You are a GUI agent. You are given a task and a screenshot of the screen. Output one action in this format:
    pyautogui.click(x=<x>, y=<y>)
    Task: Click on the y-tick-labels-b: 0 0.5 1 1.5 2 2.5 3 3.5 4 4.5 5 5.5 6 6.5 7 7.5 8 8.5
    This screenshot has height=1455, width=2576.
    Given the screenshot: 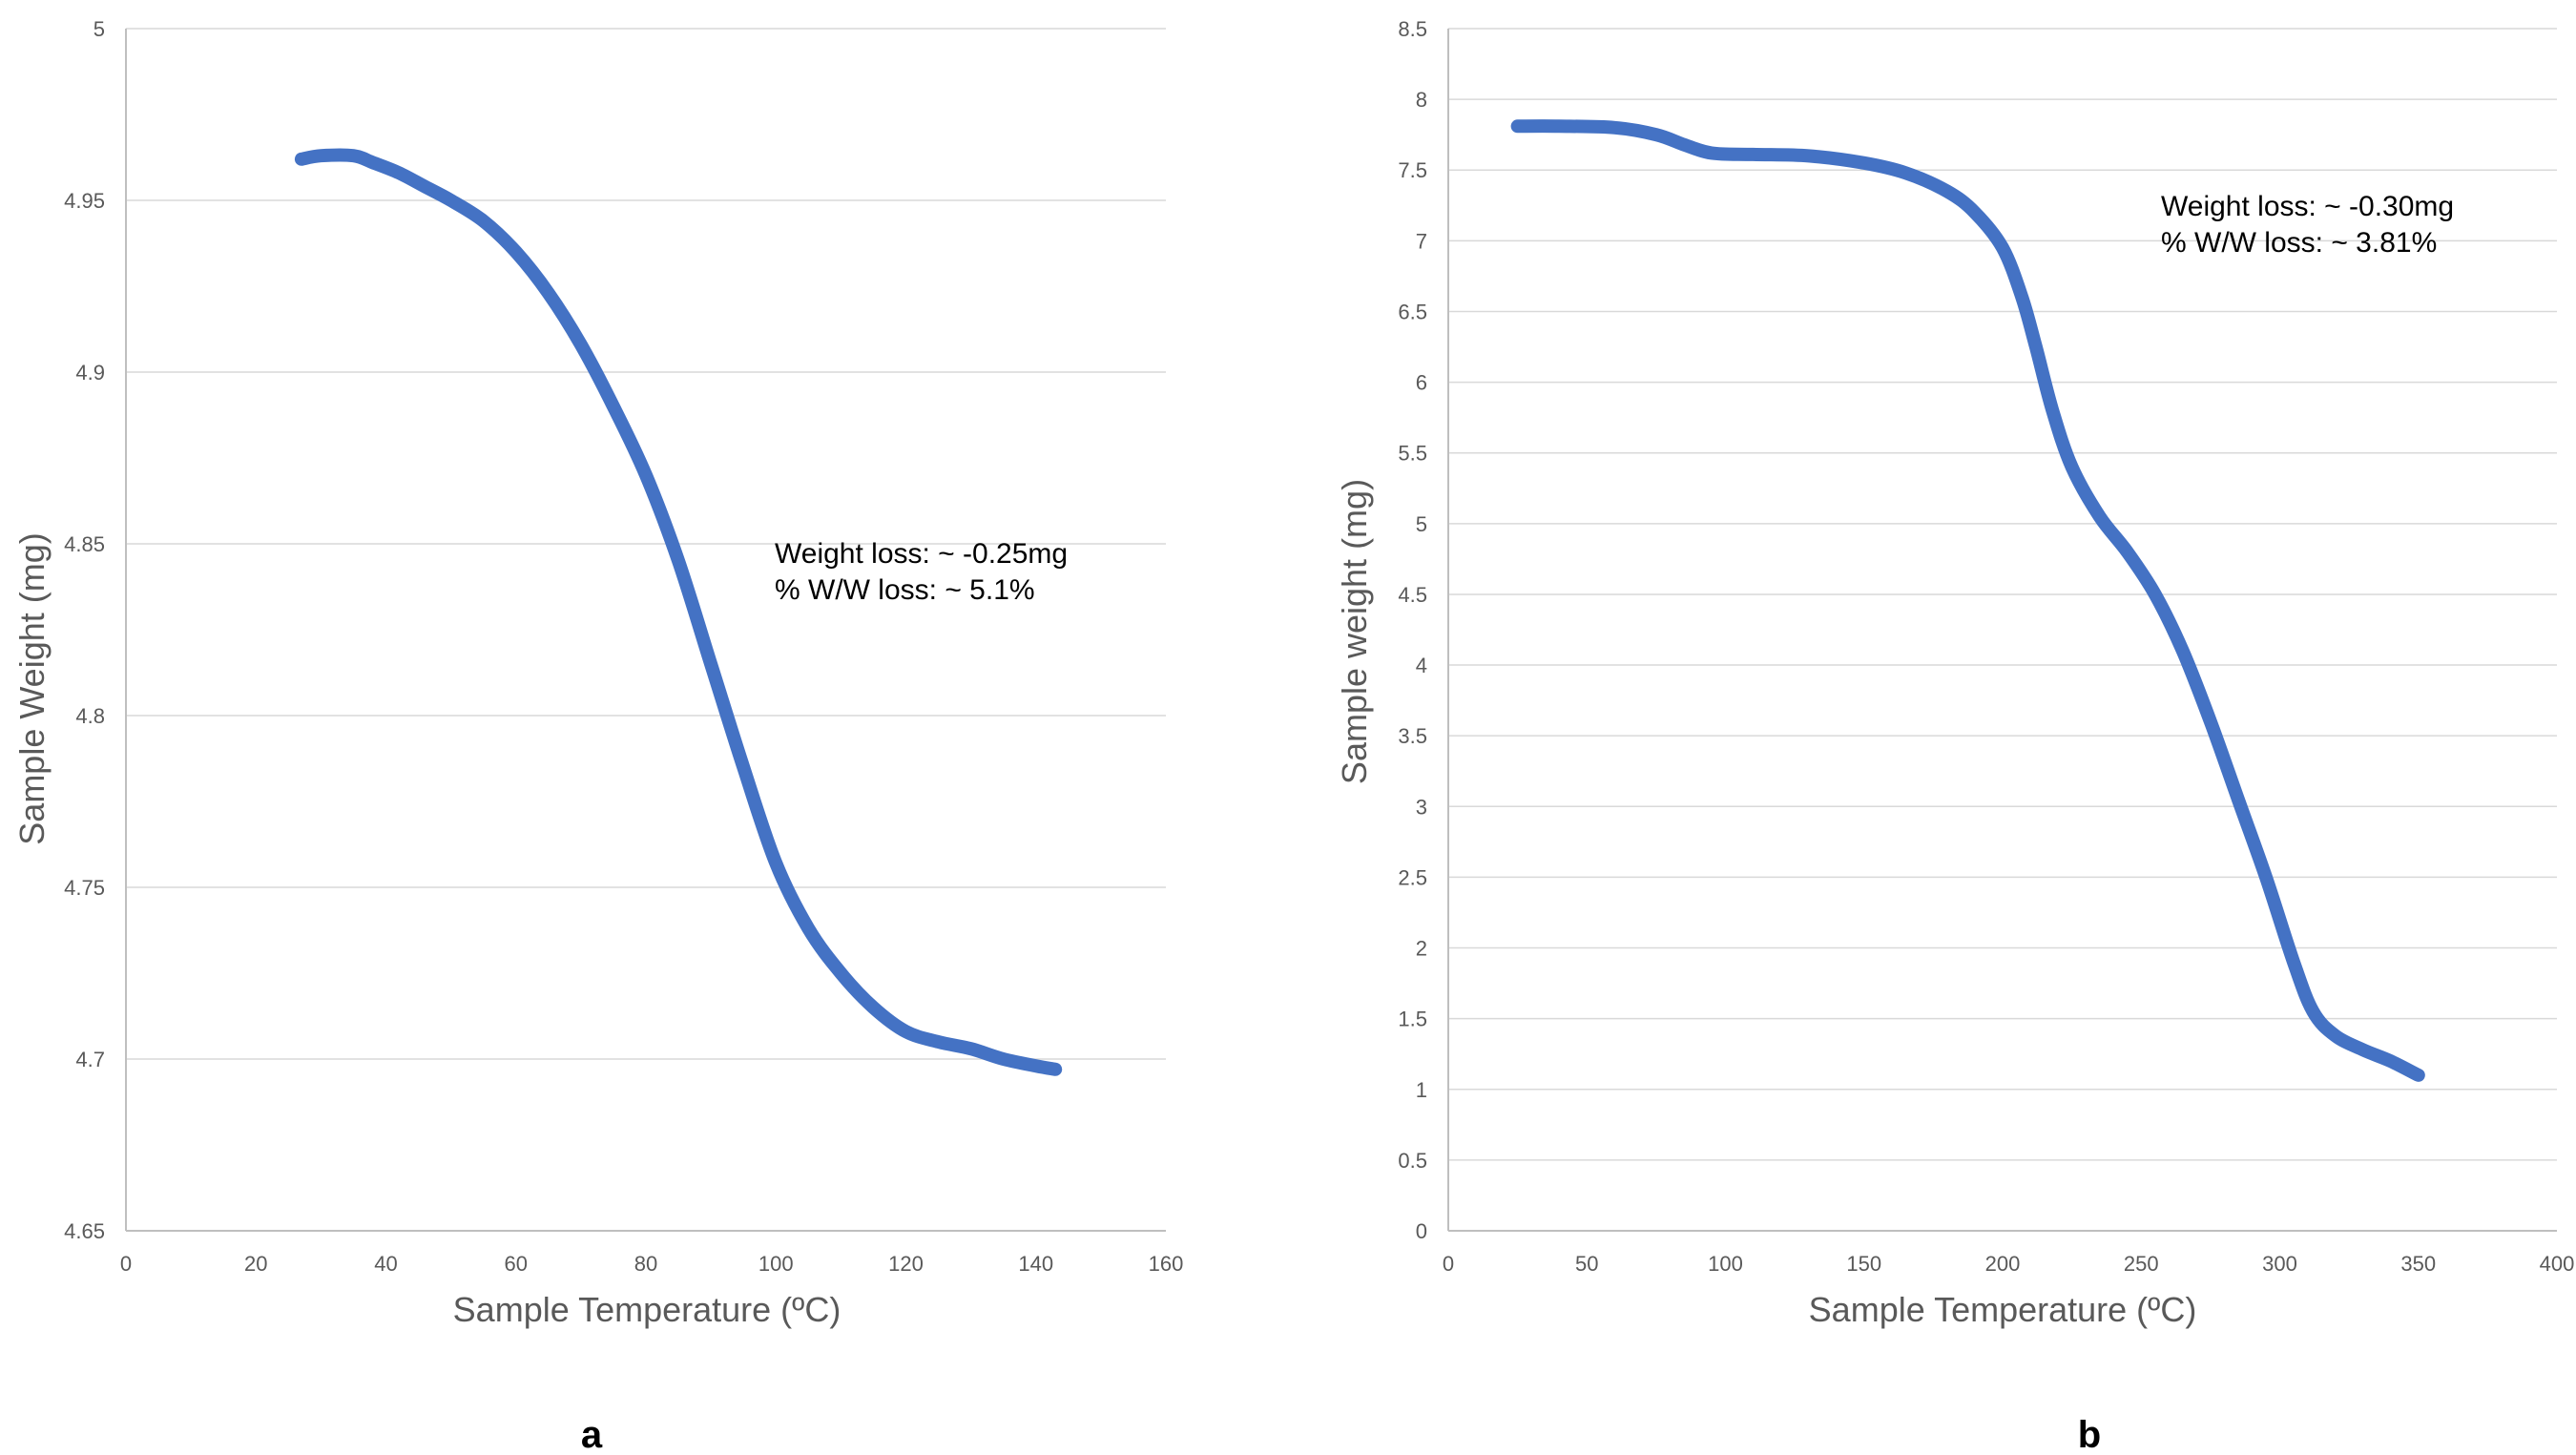 What is the action you would take?
    pyautogui.click(x=1412, y=630)
    